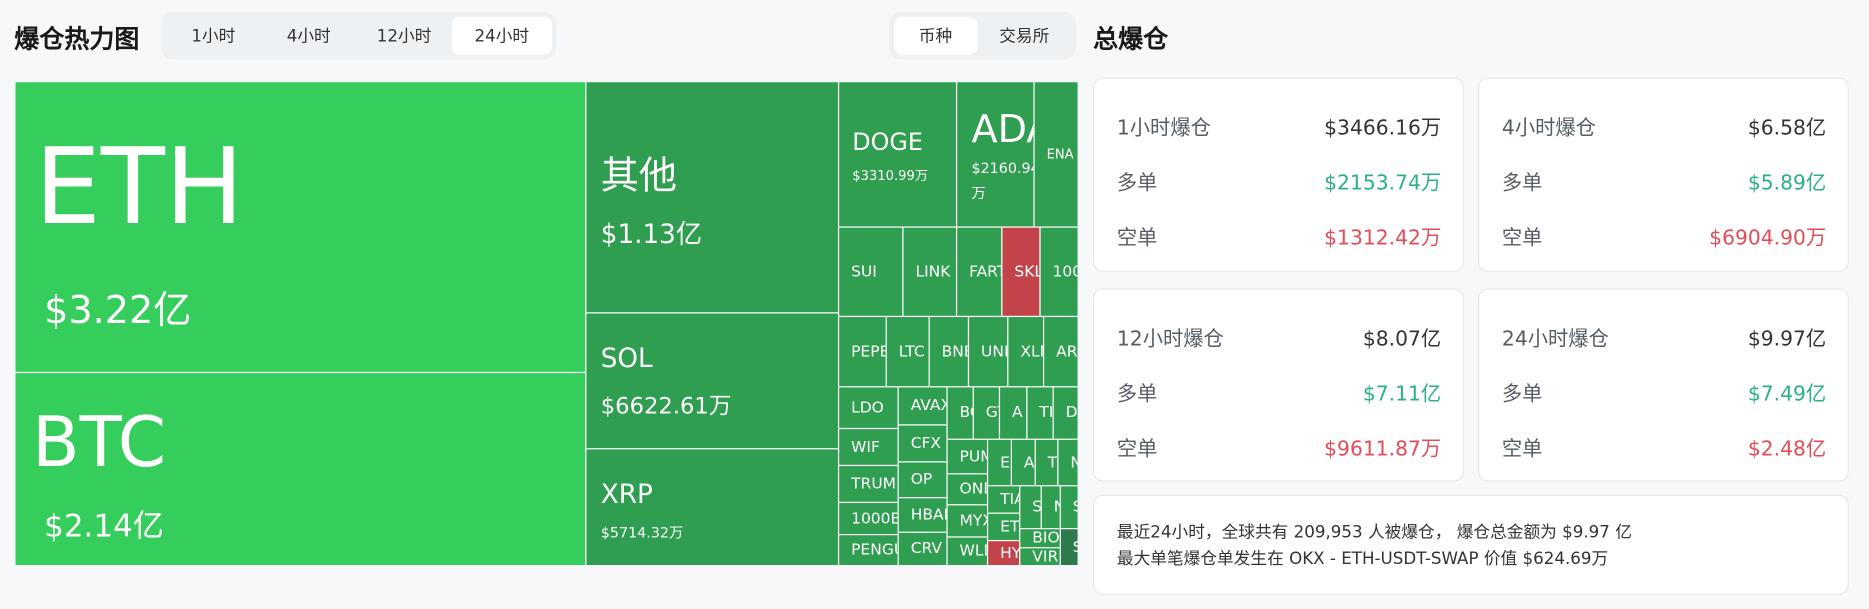  I want to click on summary-title: 总爆仓, so click(1131, 39).